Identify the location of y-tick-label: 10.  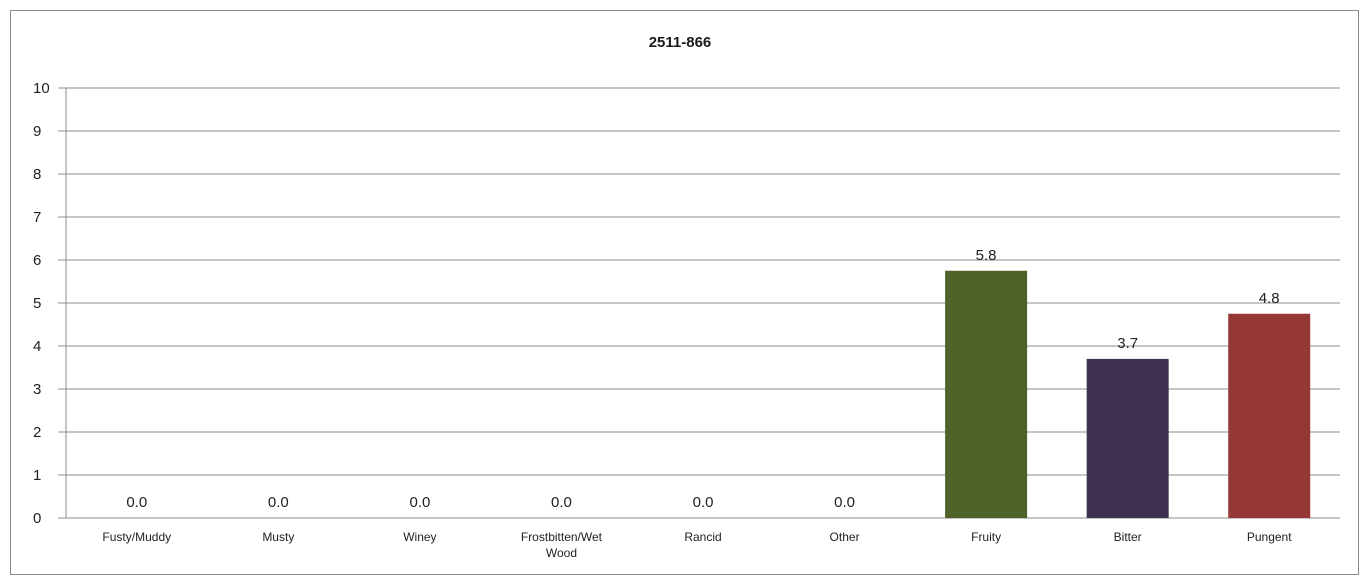
(41, 88).